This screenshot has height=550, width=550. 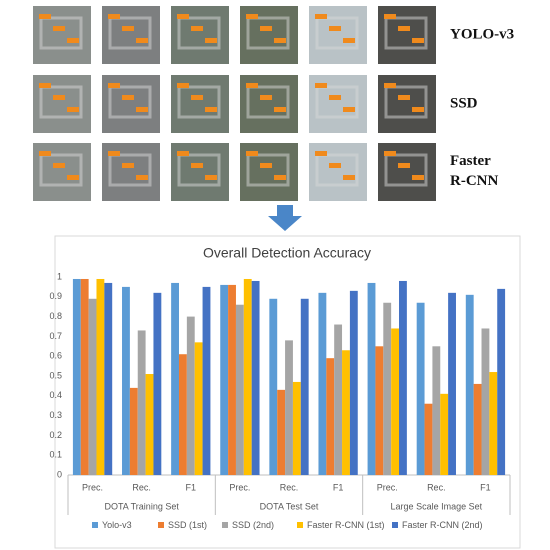 I want to click on group-label: DOTA Training Set, so click(x=141, y=506).